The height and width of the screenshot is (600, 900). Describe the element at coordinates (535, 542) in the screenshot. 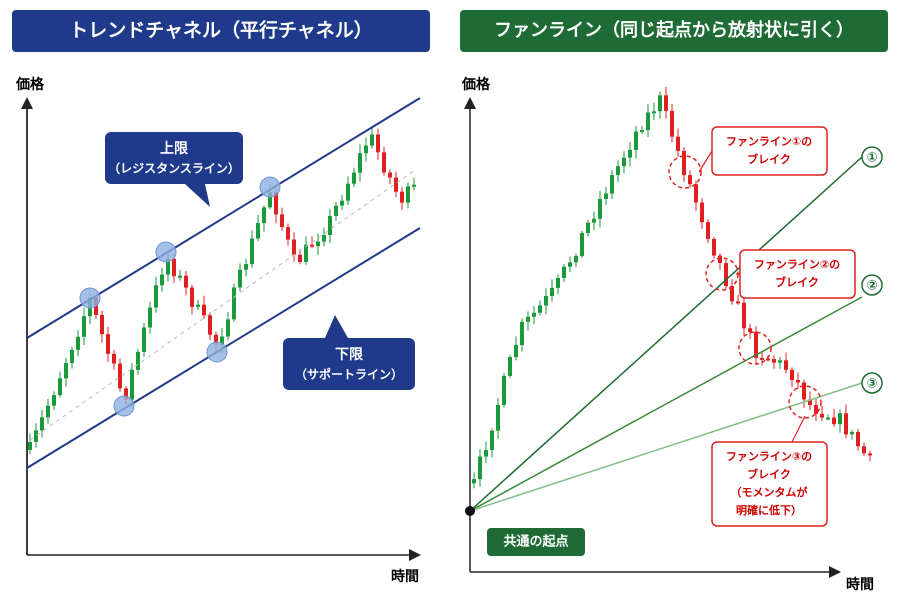

I see `origin-label: 共通の起点` at that location.